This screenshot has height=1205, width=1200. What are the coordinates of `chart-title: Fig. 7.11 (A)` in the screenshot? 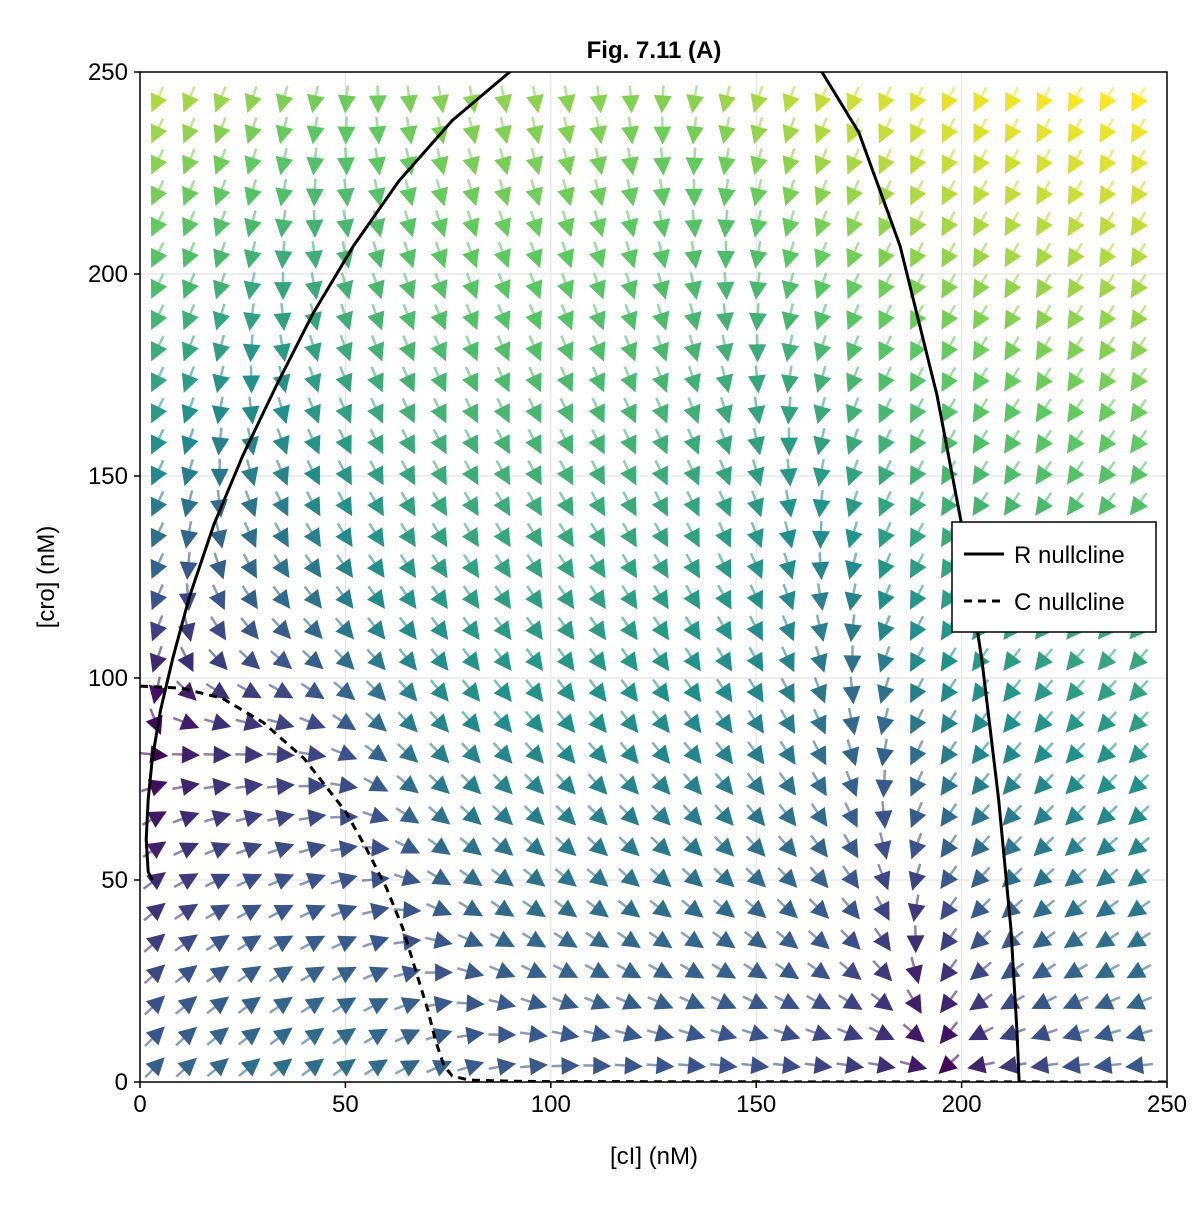 It's located at (654, 50).